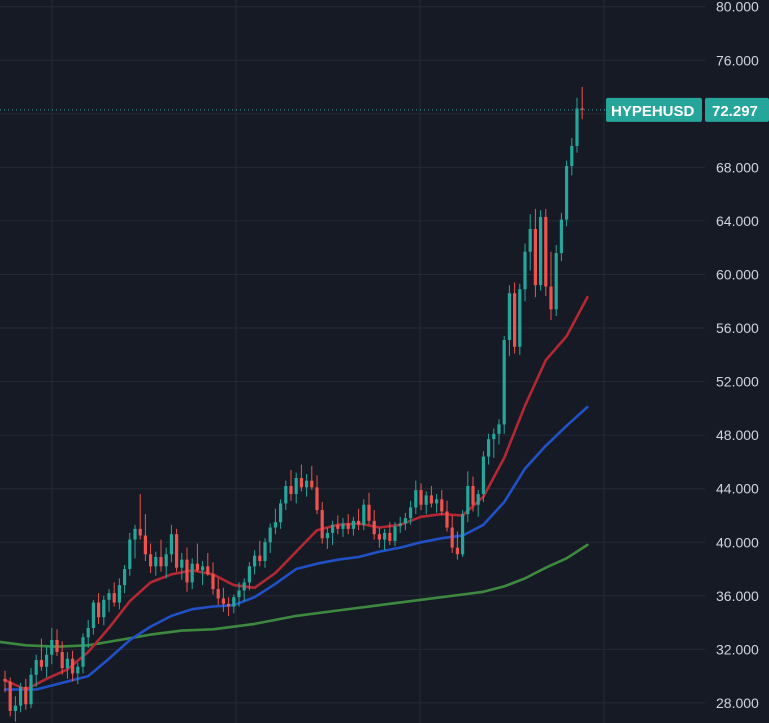 This screenshot has width=769, height=723. I want to click on last-price-box, so click(737, 109).